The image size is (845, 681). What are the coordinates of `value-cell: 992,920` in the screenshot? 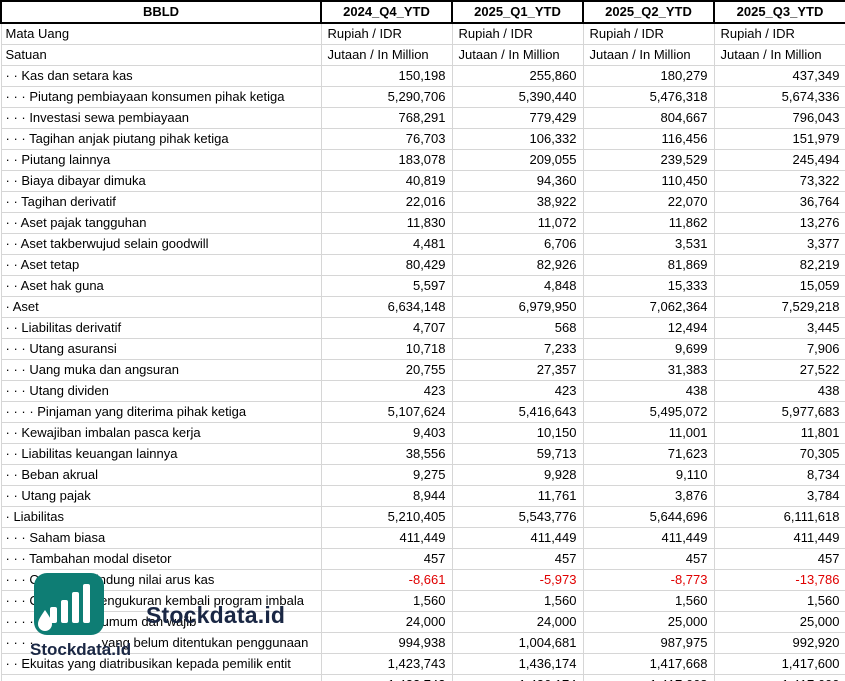 It's located at (779, 643).